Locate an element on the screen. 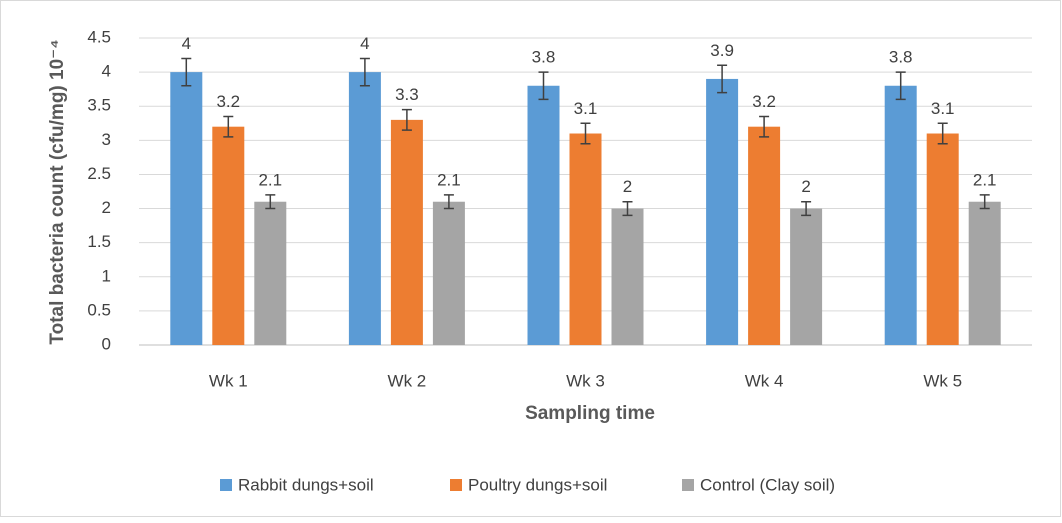 Image resolution: width=1062 pixels, height=523 pixels. y-tick-label: 3.5 is located at coordinates (99, 105).